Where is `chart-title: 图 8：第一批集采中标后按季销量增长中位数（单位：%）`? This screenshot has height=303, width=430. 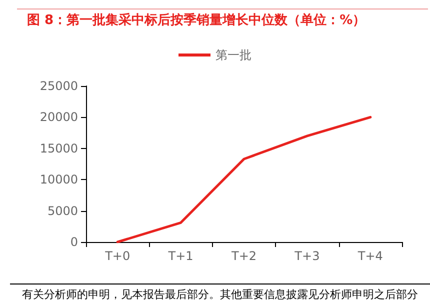 chart-title: 图 8：第一批集采中标后按季销量增长中位数（单位：%） is located at coordinates (196, 20).